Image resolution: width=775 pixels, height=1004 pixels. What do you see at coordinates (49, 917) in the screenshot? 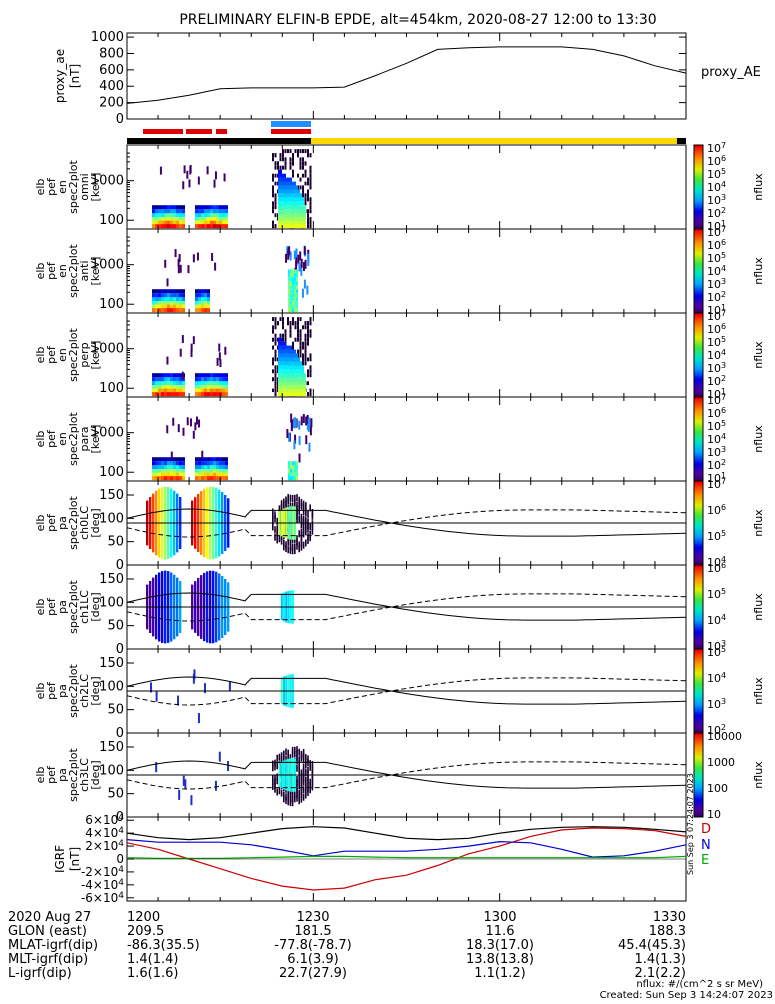
I see `xaxis-row-label: 2020 Aug 27` at bounding box center [49, 917].